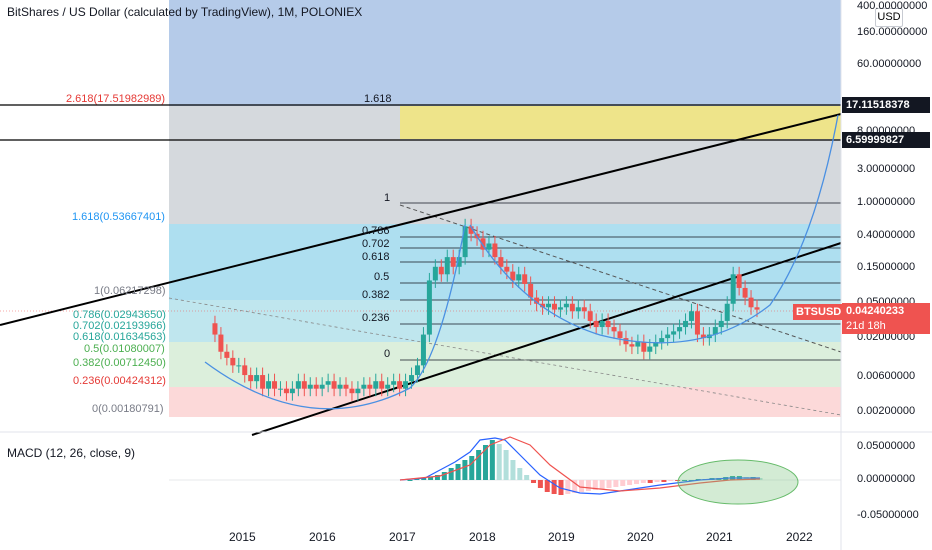 Image resolution: width=932 pixels, height=550 pixels. I want to click on zone-fib-green, so click(505, 364).